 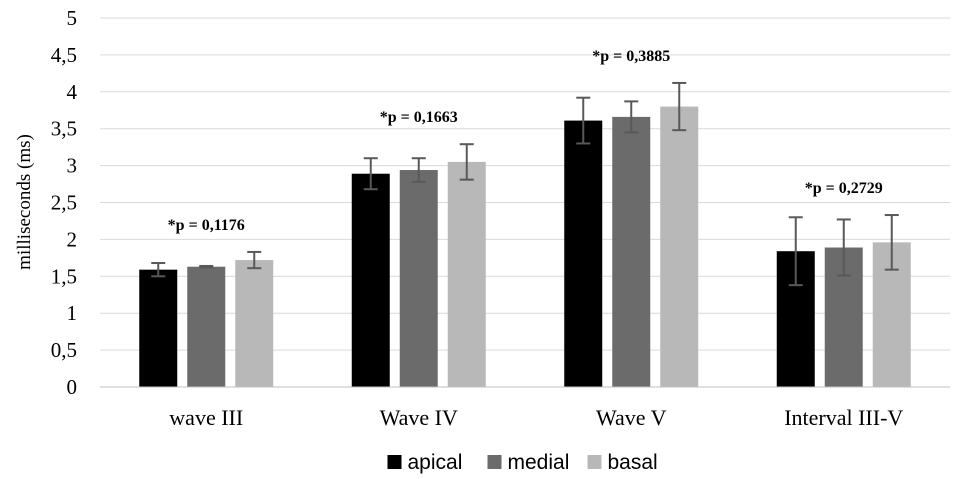 I want to click on y-tick-label: 4, so click(x=72, y=92).